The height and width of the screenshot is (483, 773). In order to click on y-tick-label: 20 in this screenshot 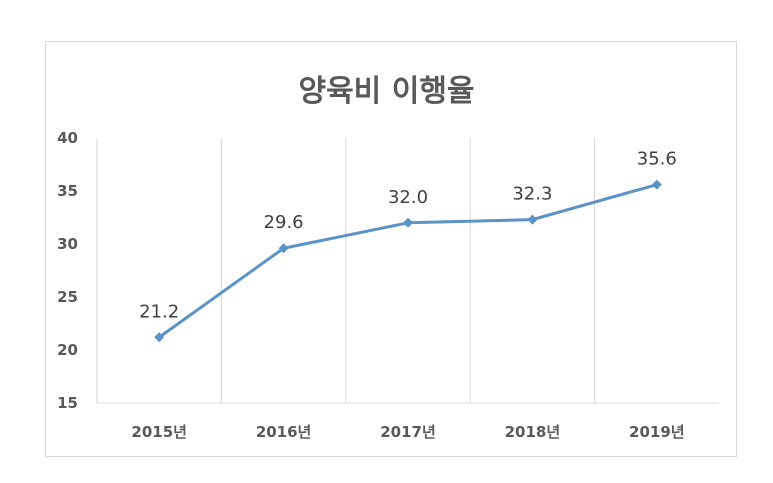, I will do `click(67, 350)`.